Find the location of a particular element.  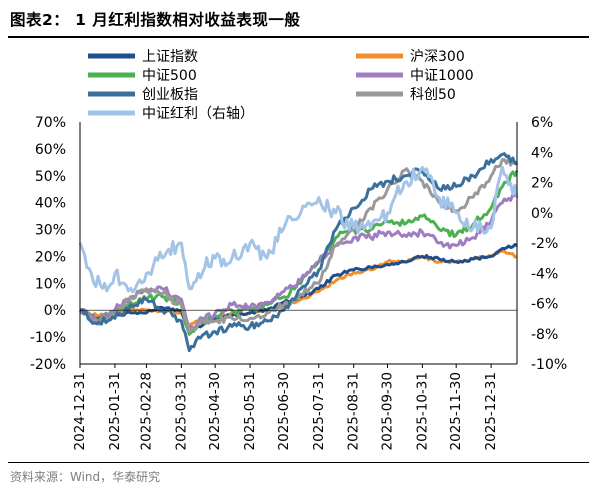

left-tick-label: -20% is located at coordinates (48, 365).